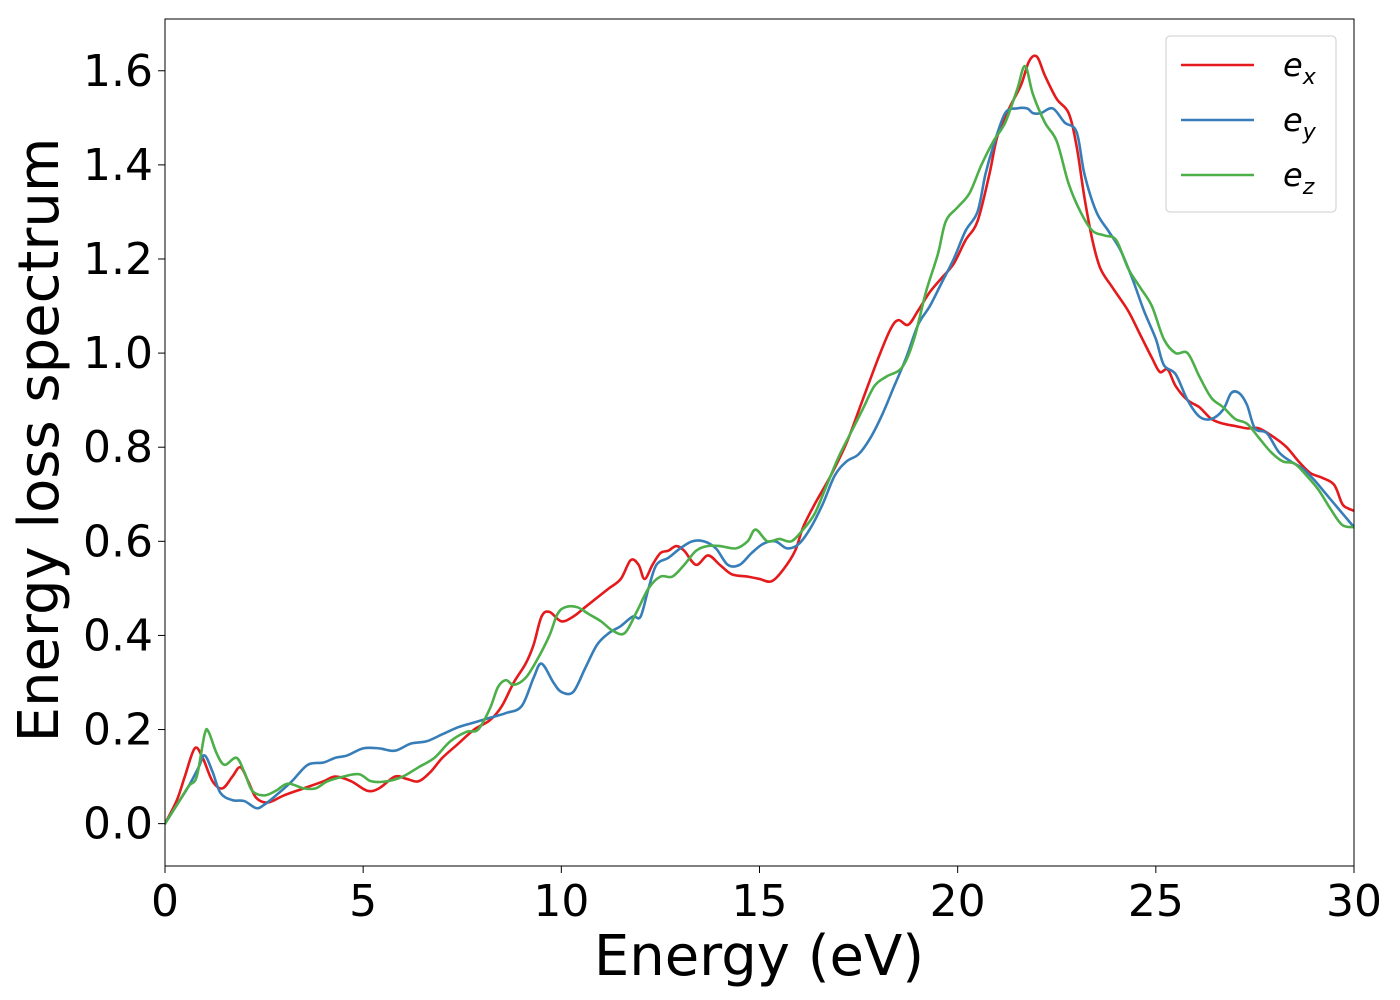 The image size is (1400, 1000). I want to click on x-axis-title: Energy (eV), so click(759, 956).